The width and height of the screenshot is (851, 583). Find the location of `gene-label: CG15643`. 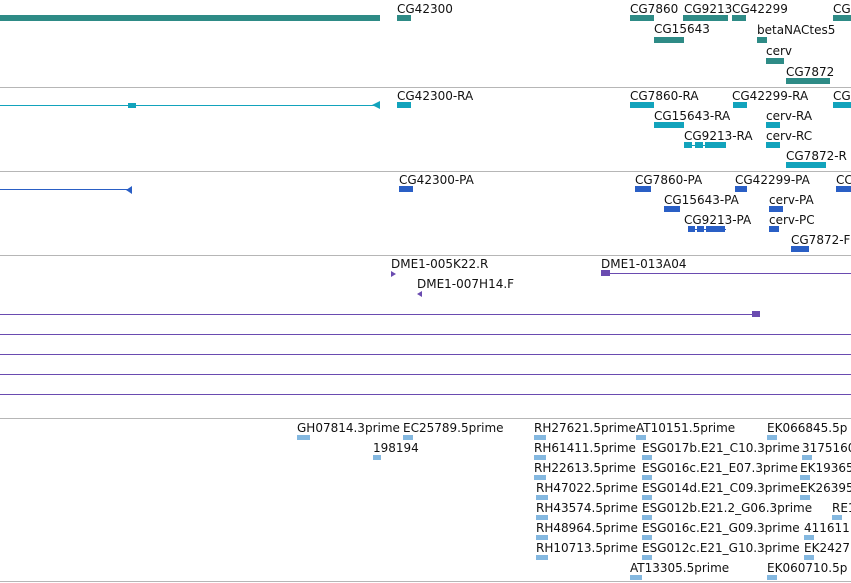

gene-label: CG15643 is located at coordinates (682, 29).